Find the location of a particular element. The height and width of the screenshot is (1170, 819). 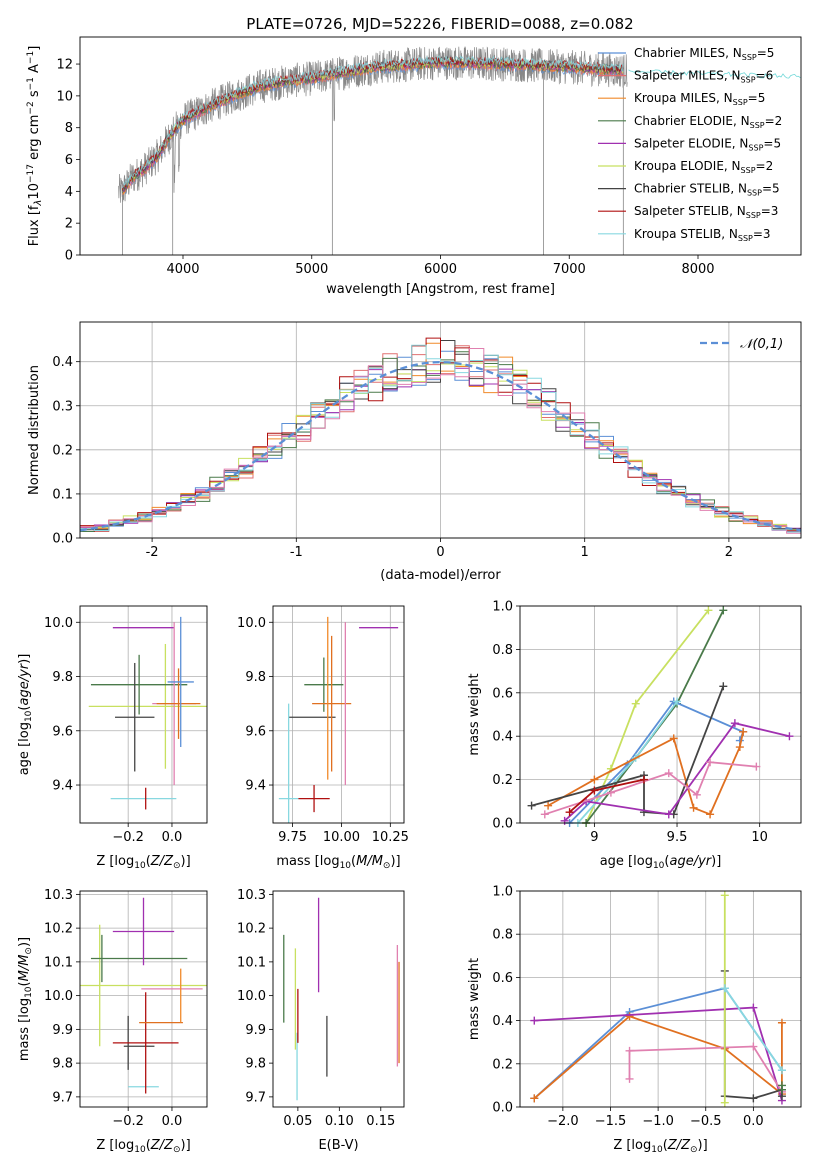

x-tick-label: 9.75 is located at coordinates (292, 837).